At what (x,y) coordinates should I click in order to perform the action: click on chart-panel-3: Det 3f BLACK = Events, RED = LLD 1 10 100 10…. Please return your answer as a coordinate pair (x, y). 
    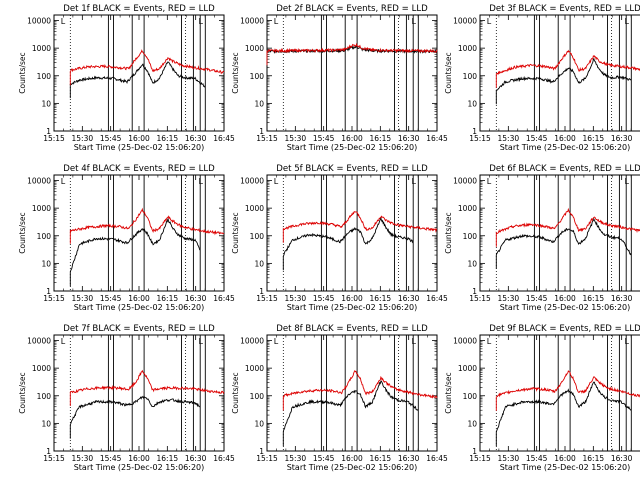
    Looking at the image, I should click on (542, 78).